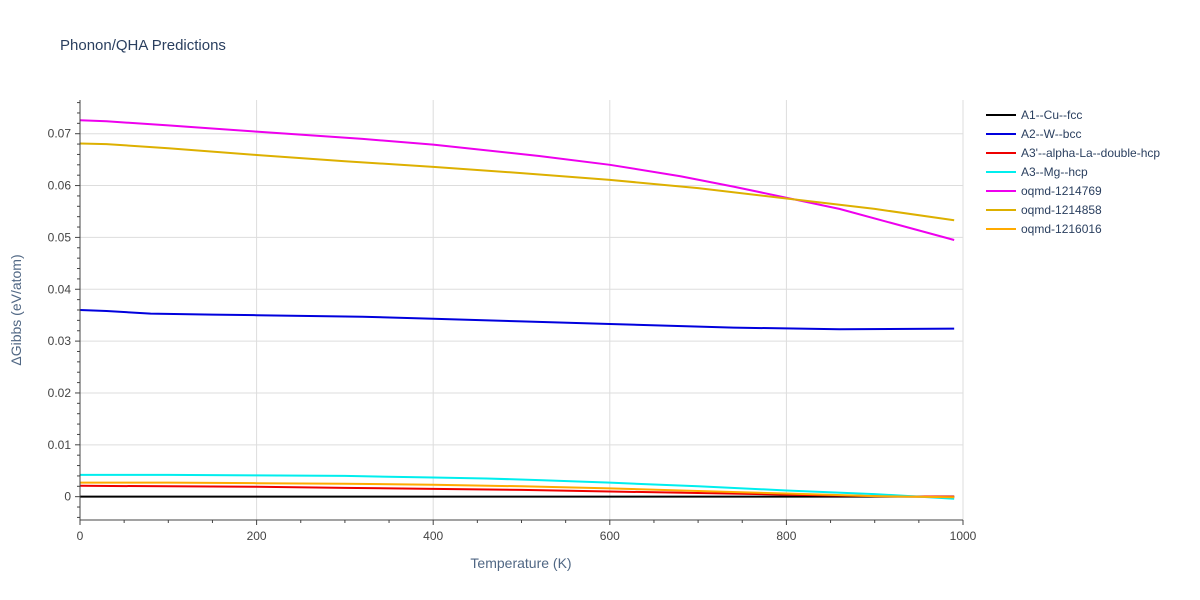  I want to click on x-tick-label: 600, so click(610, 536).